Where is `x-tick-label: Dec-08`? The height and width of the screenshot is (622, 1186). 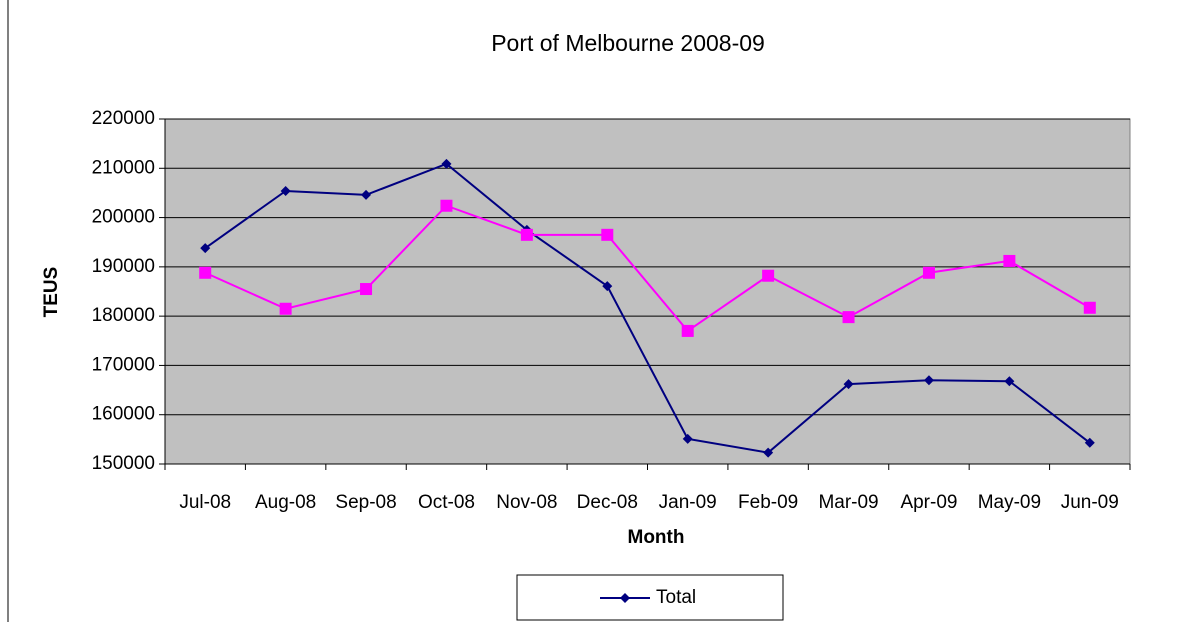
x-tick-label: Dec-08 is located at coordinates (607, 502).